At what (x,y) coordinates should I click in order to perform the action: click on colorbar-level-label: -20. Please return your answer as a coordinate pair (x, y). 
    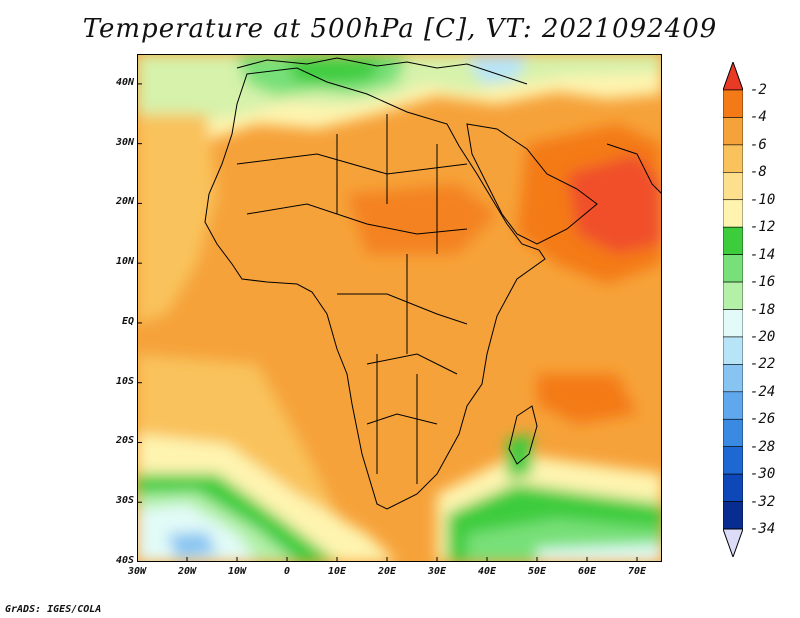
    Looking at the image, I should click on (763, 336).